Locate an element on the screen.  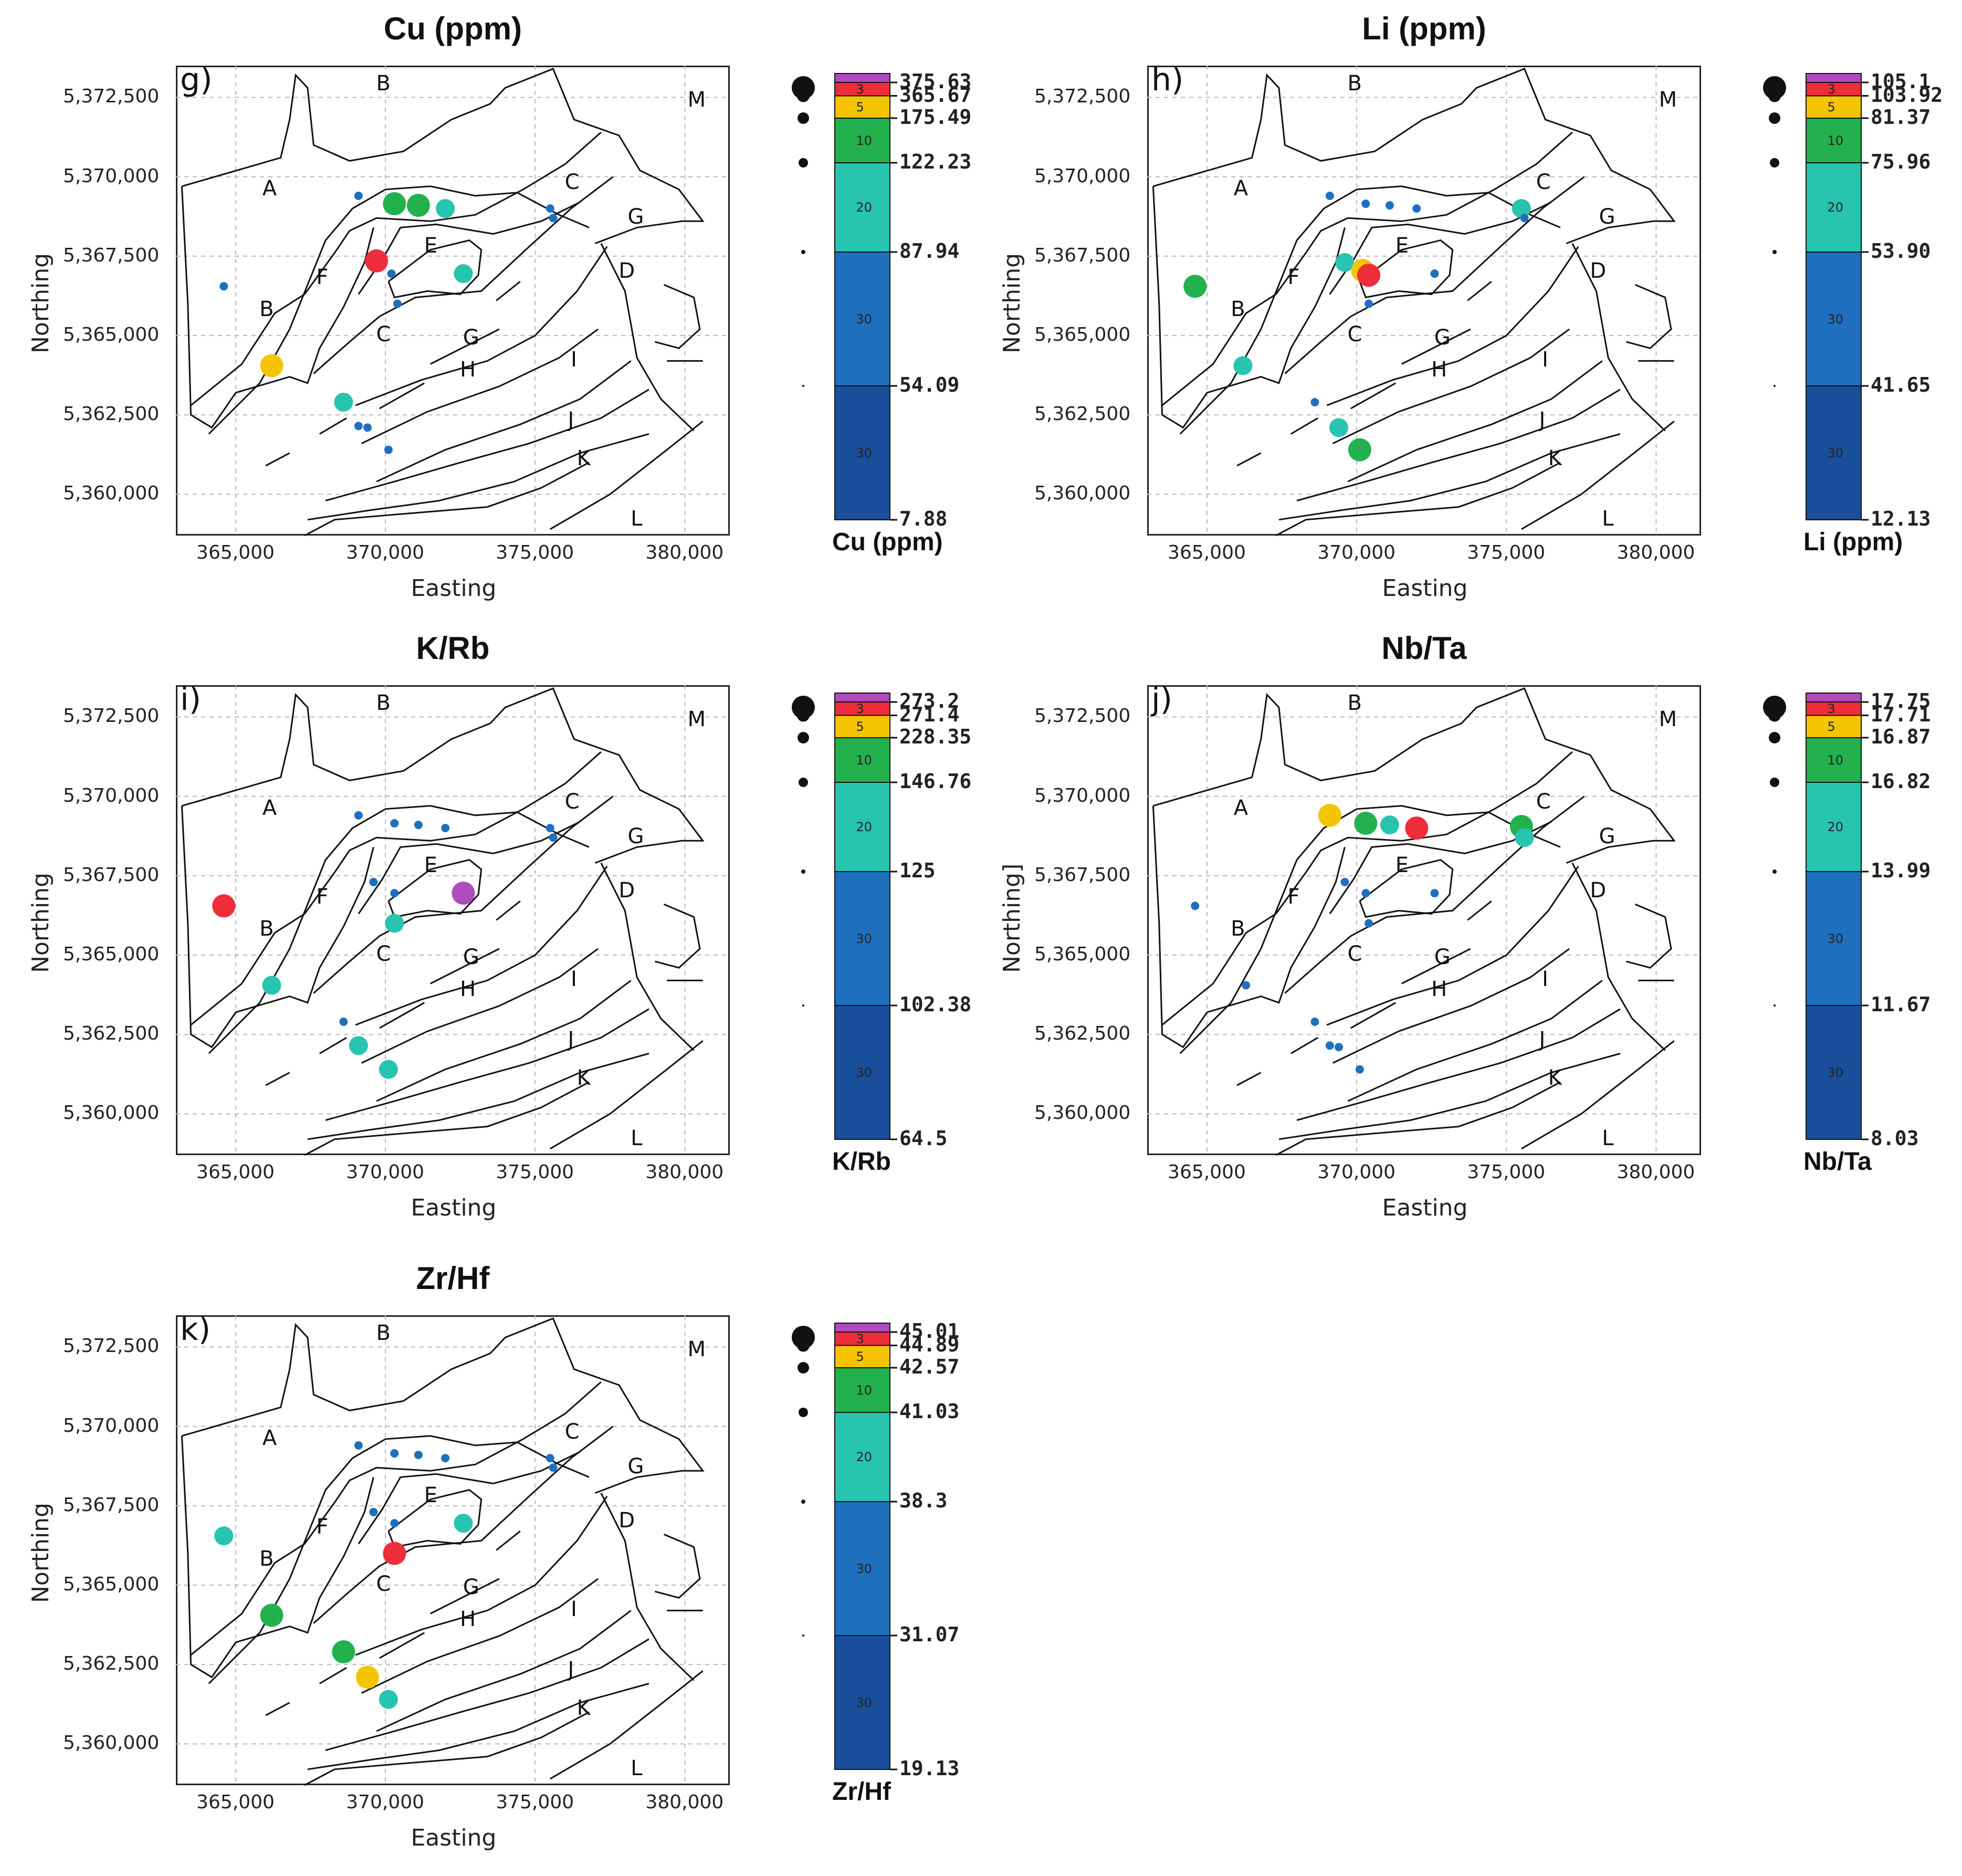
colorbar-title: Li (ppm) is located at coordinates (1853, 542).